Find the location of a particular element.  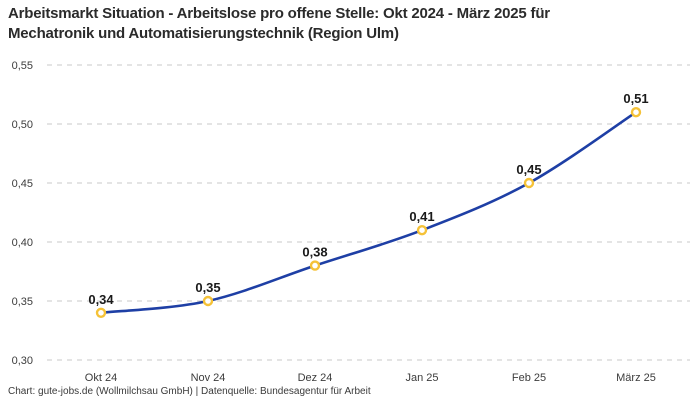

y-axis-tick-label: 0,45 is located at coordinates (22, 184).